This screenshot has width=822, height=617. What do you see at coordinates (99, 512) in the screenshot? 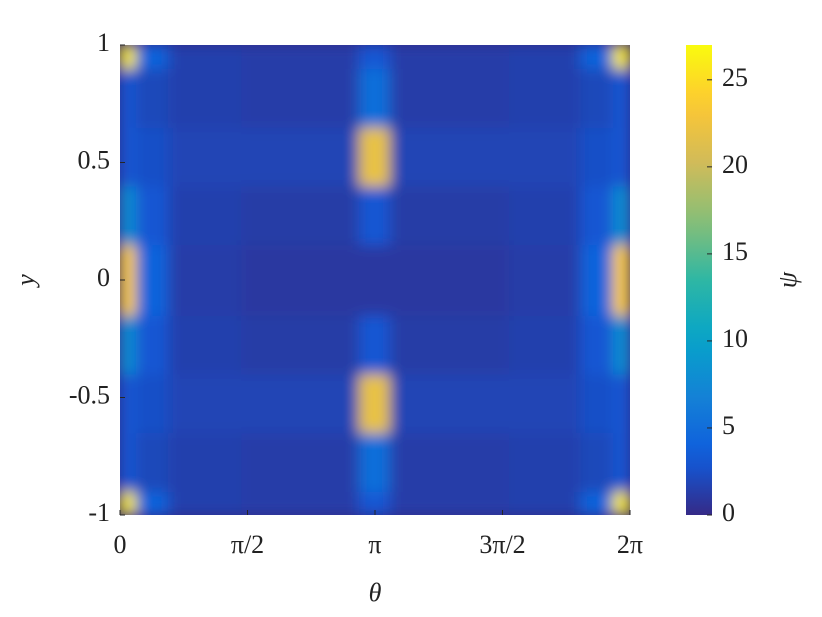
I see `y-tick-label: -1` at bounding box center [99, 512].